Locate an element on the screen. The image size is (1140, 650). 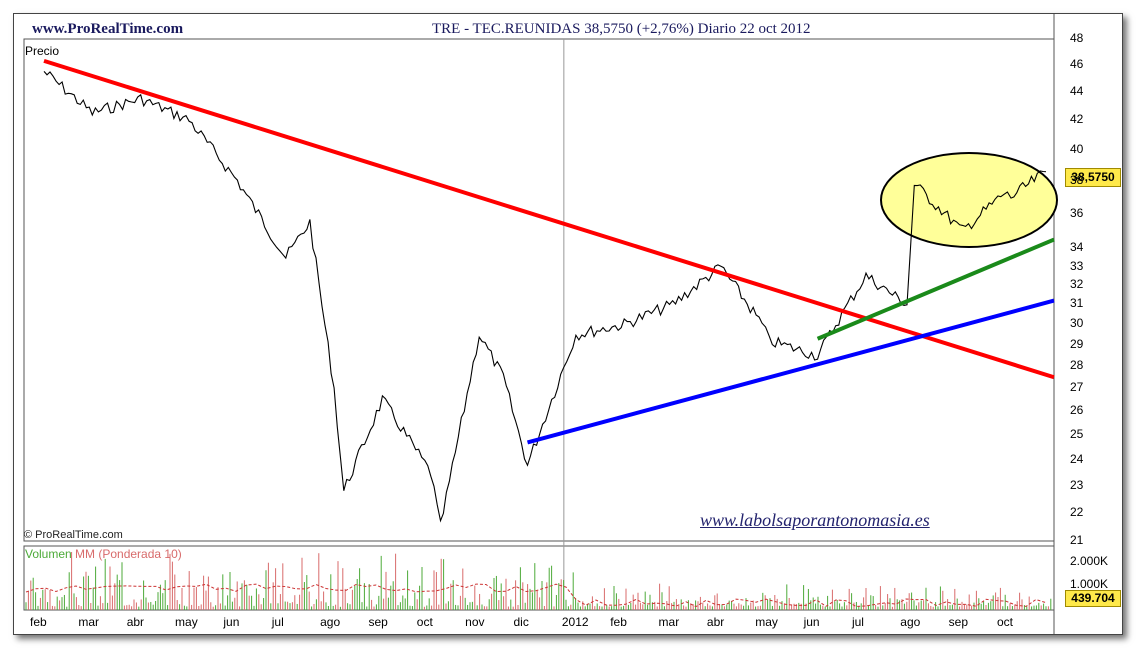
website-watermark: www.labolsaporantonomasia.es is located at coordinates (815, 520).